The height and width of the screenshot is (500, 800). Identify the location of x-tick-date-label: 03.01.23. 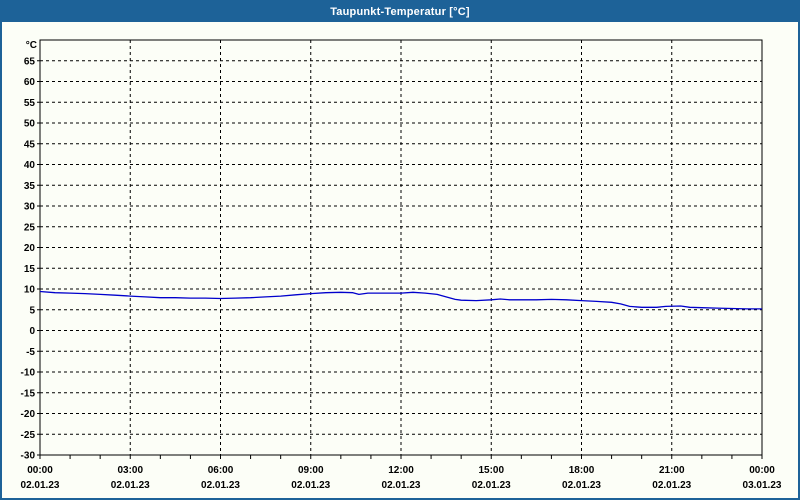
(762, 485).